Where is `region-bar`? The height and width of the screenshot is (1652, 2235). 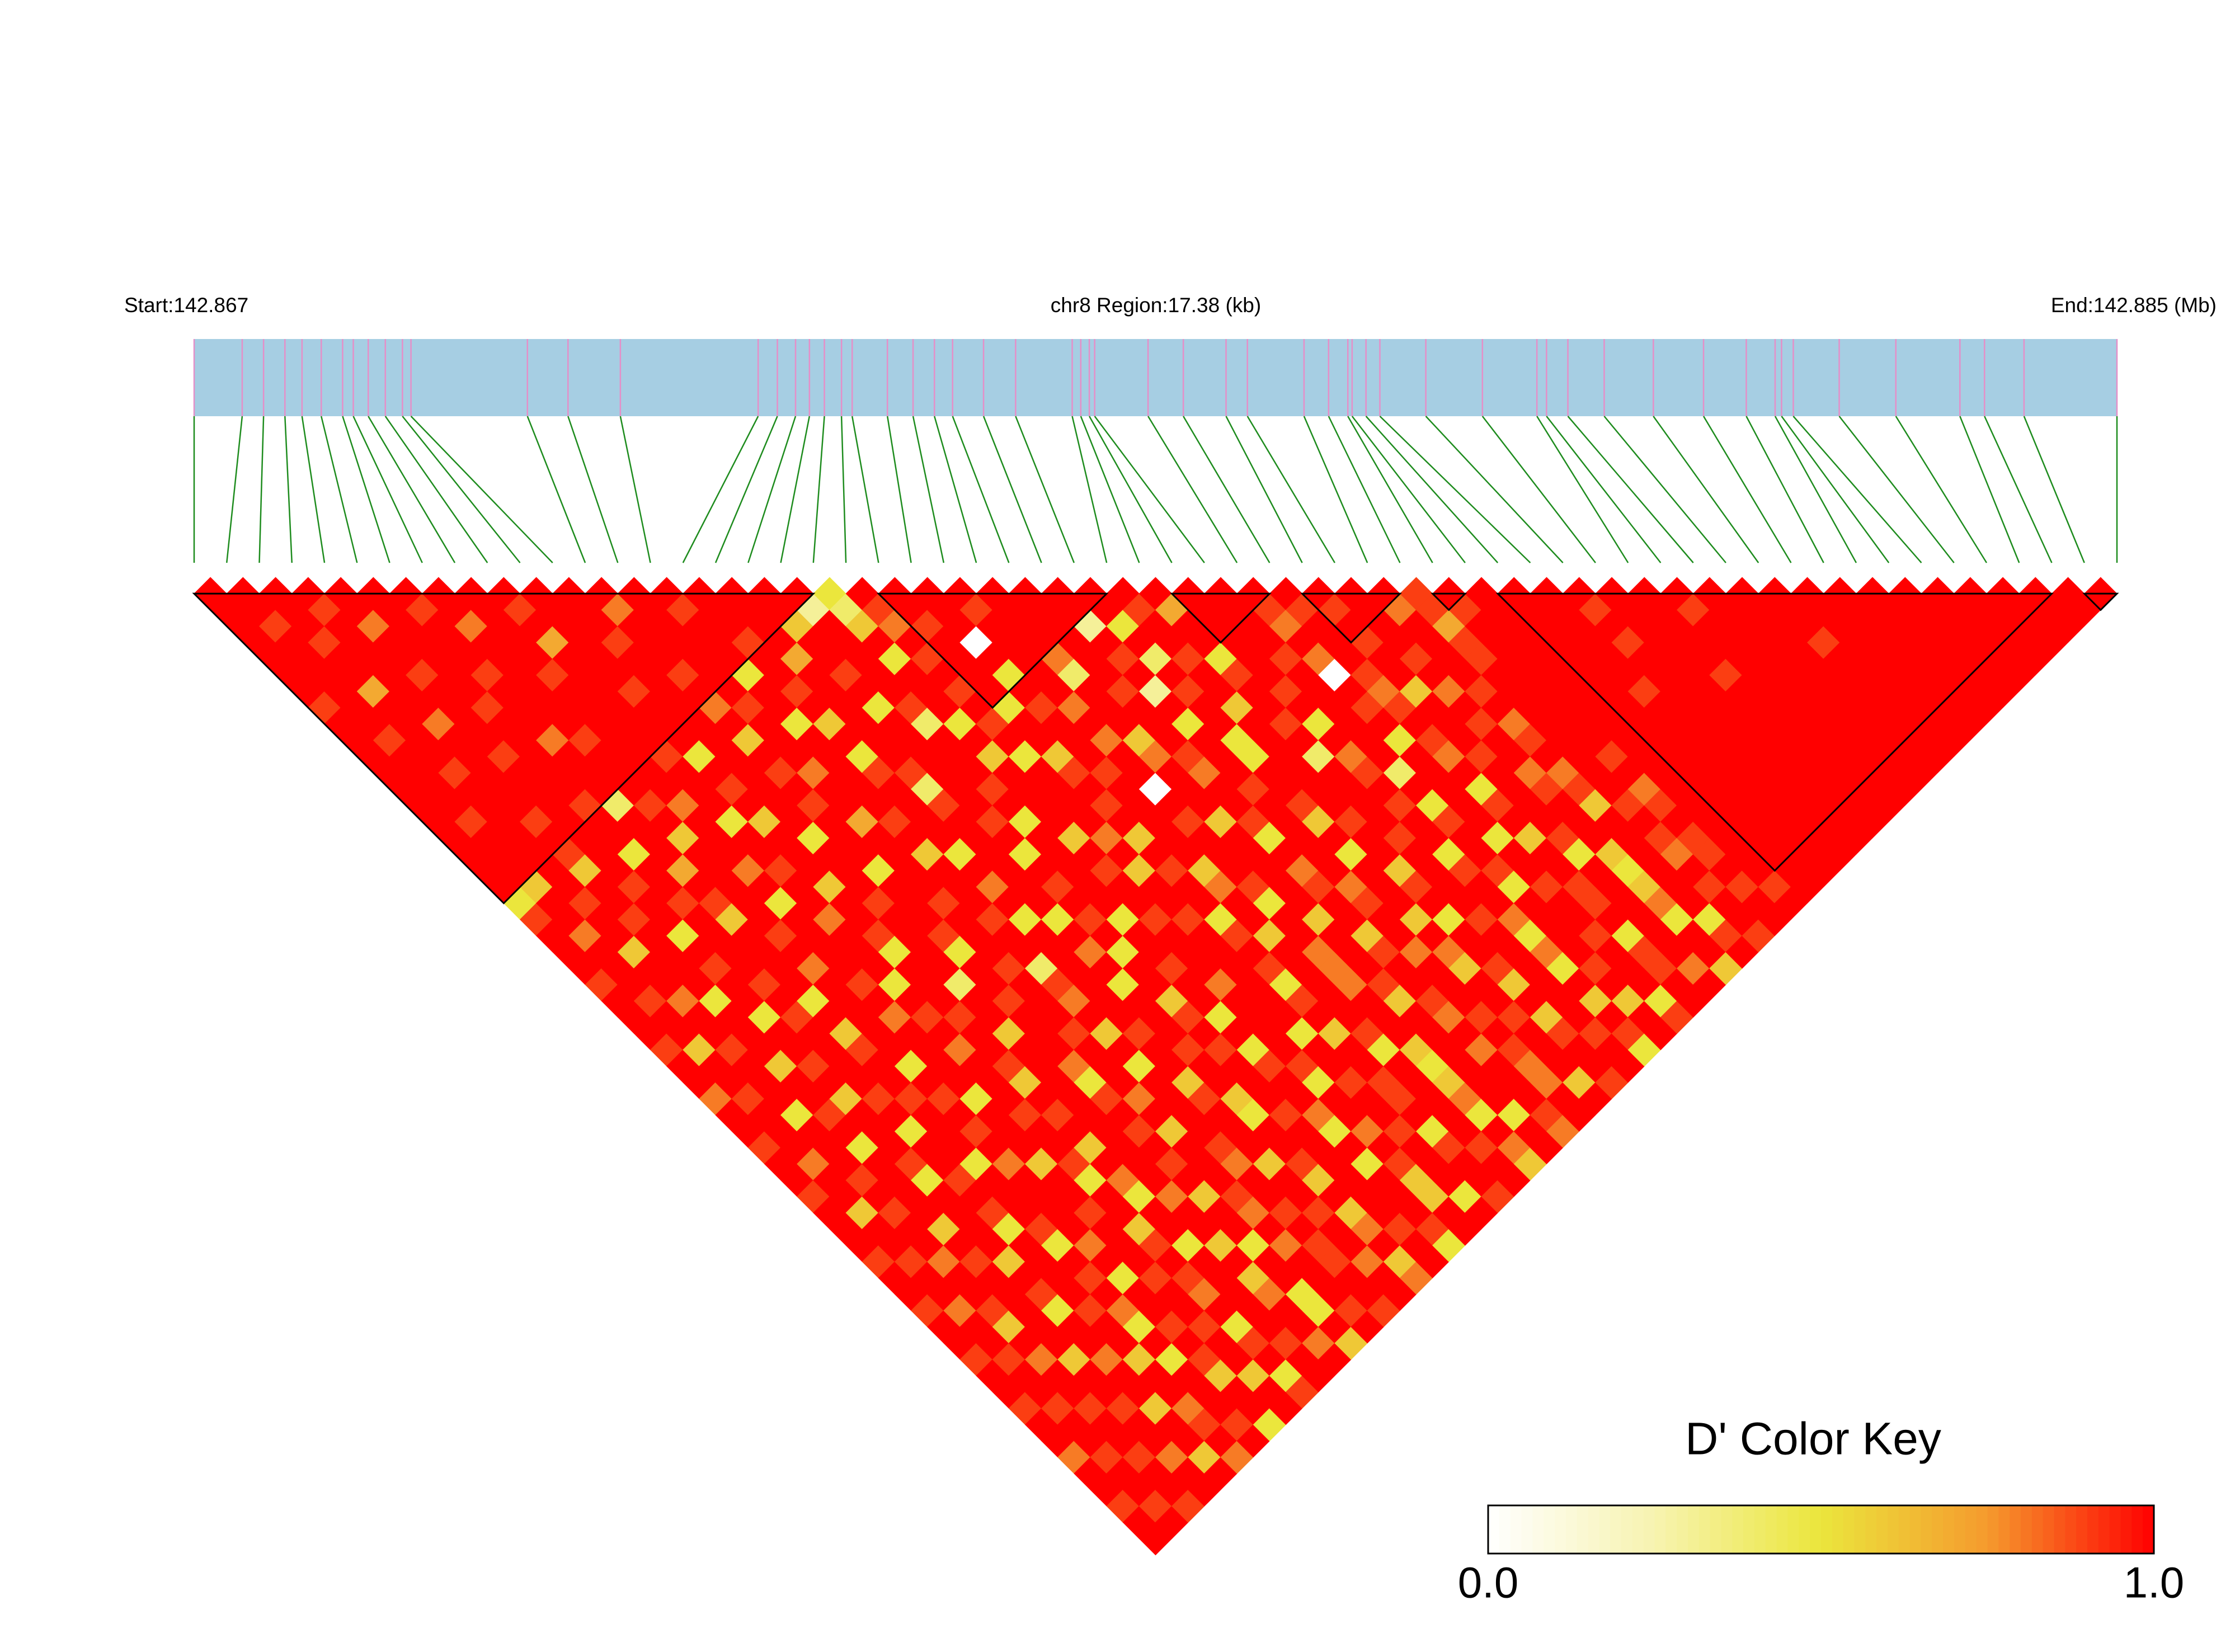
region-bar is located at coordinates (1155, 377).